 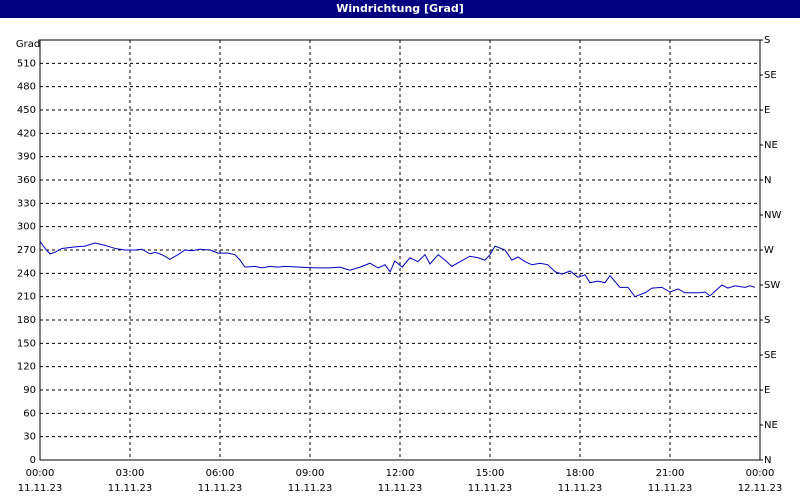 I want to click on x-tick-label: 00:00 12.11.23, so click(x=760, y=481).